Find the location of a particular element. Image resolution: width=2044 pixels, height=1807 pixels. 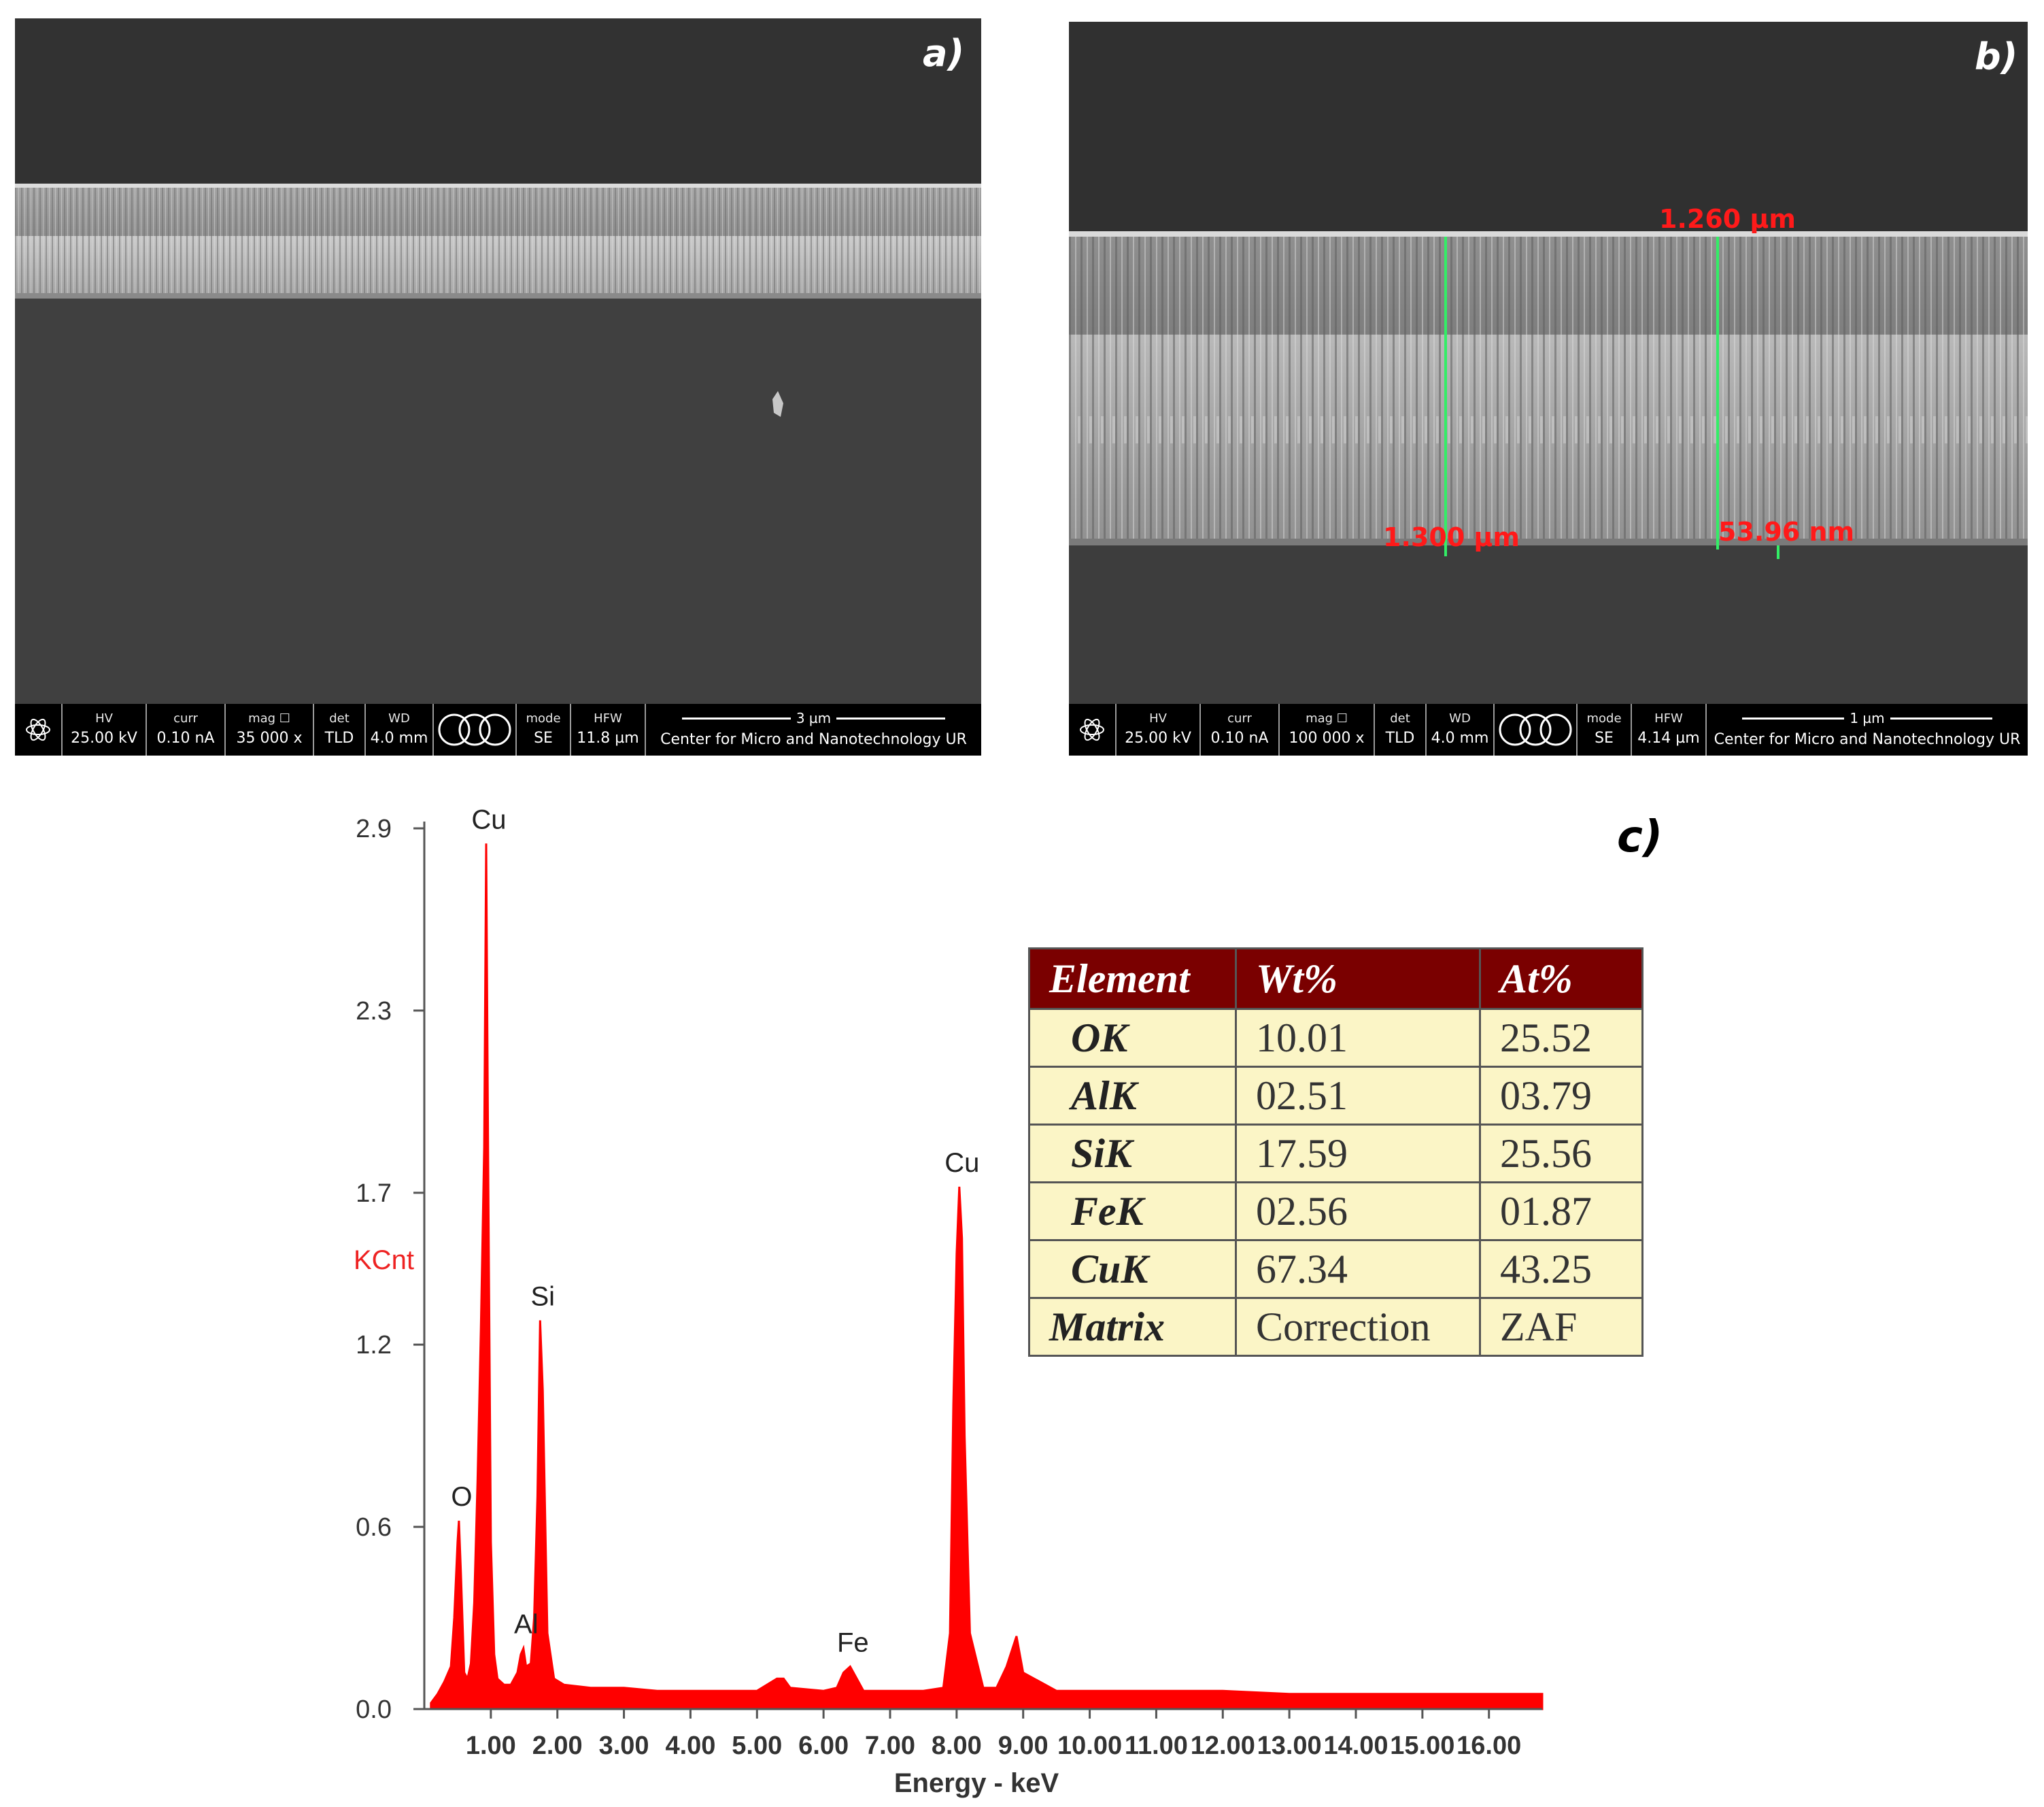

y-axis-label: KCnt is located at coordinates (384, 1260).